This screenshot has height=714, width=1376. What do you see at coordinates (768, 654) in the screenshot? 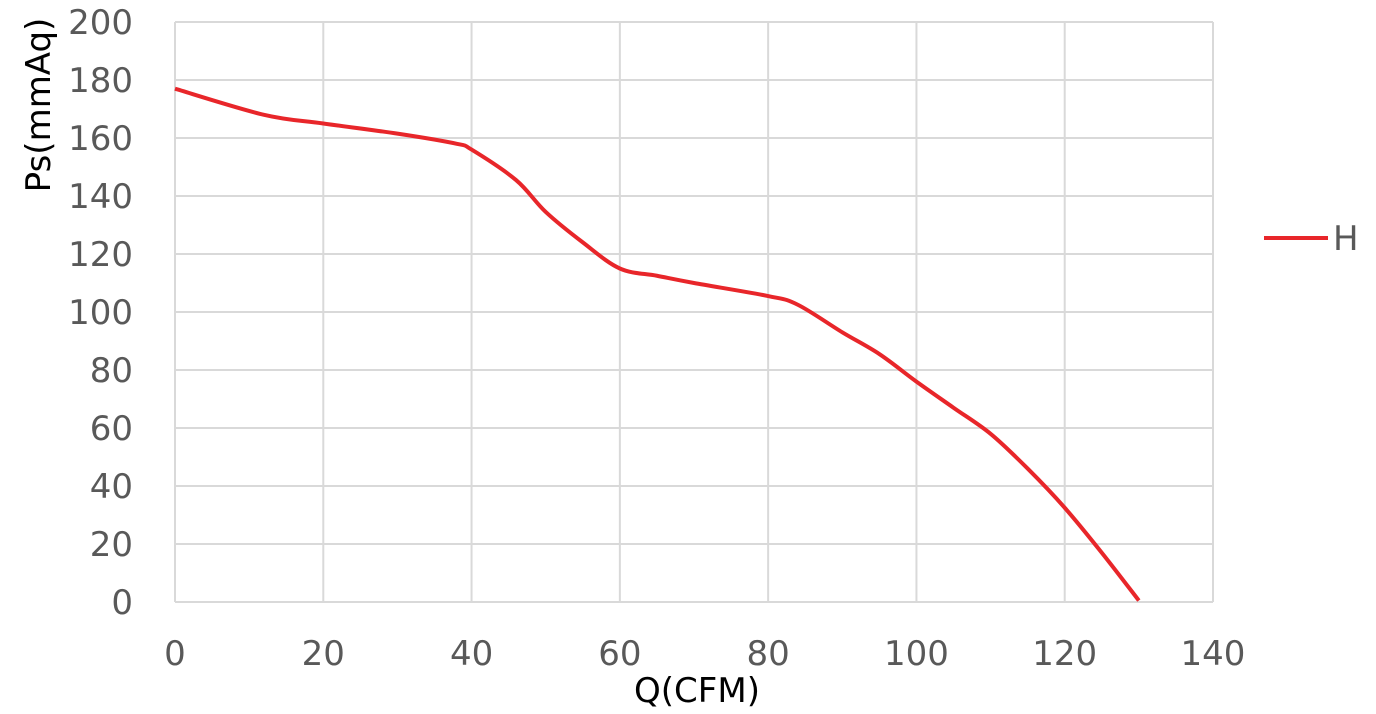
I see `x-tick-label: 80` at bounding box center [768, 654].